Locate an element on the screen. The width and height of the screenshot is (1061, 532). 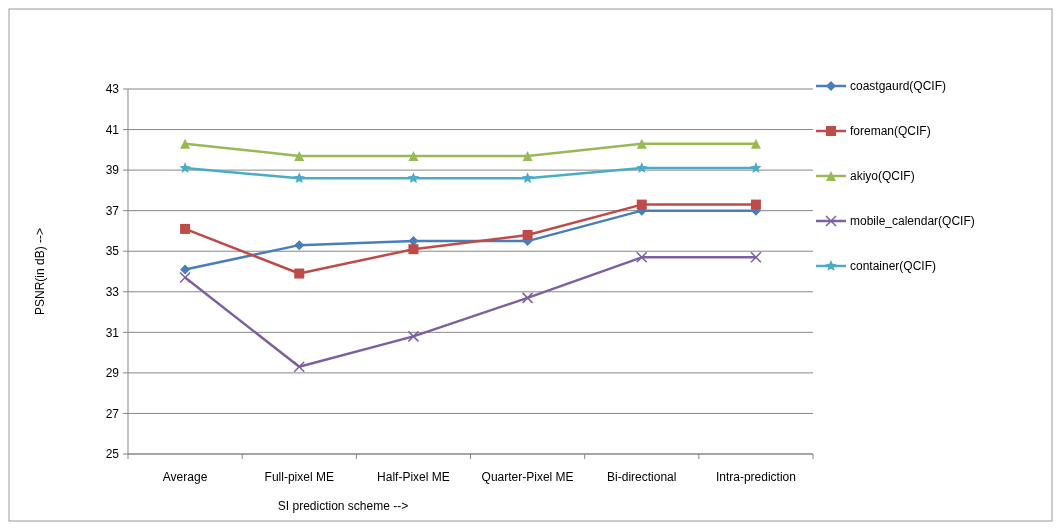
x-tick-label: Quarter-Pixel ME is located at coordinates (527, 477).